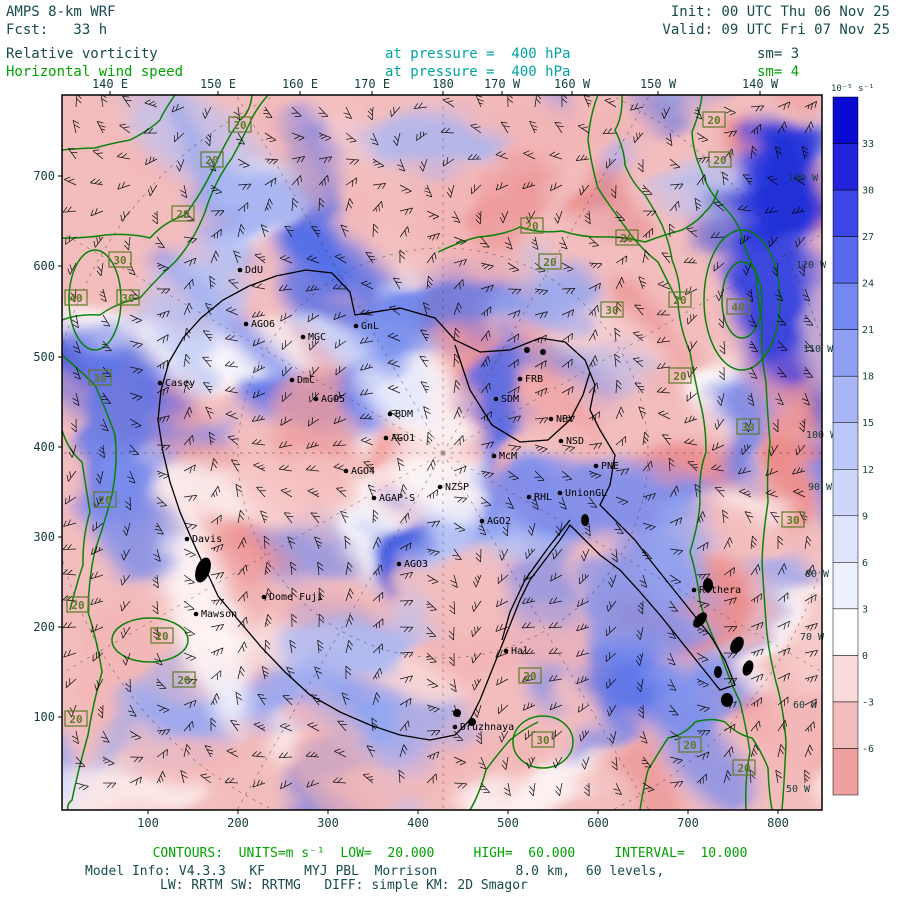 The width and height of the screenshot is (900, 900). What do you see at coordinates (868, 144) in the screenshot?
I see `colorbar-tick-label: 33` at bounding box center [868, 144].